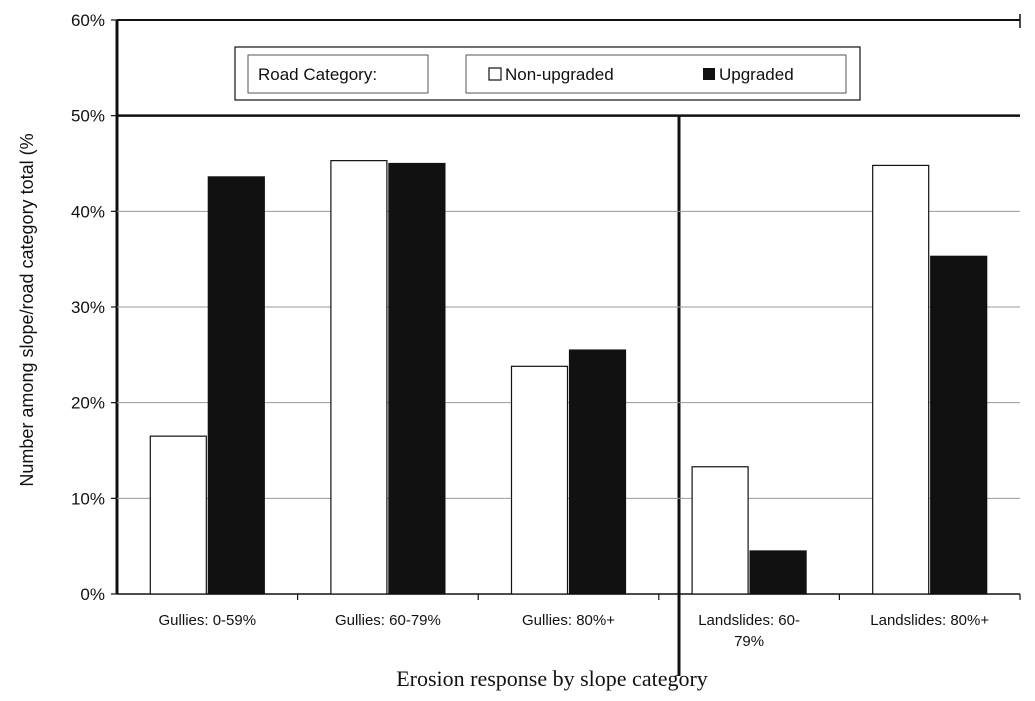 The height and width of the screenshot is (701, 1035). What do you see at coordinates (88, 403) in the screenshot?
I see `y-tick-label: 20%` at bounding box center [88, 403].